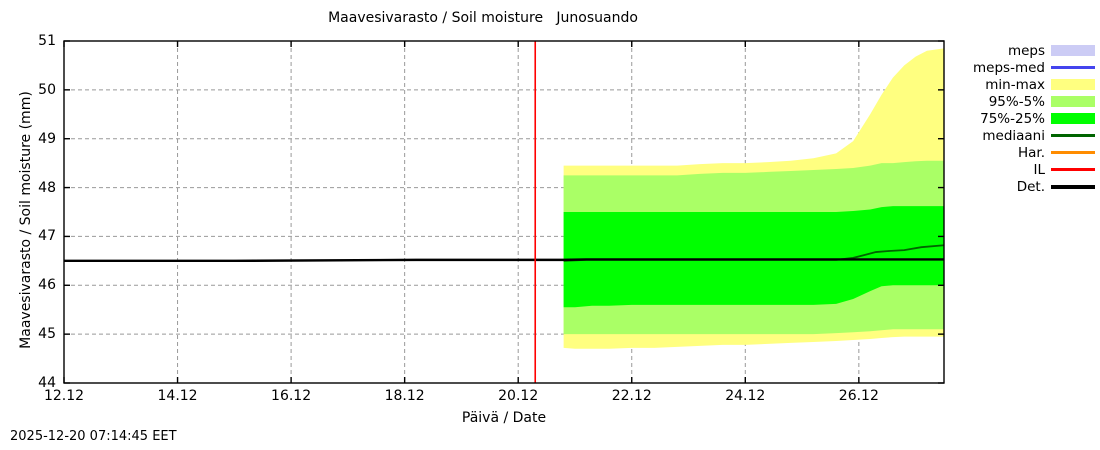 This screenshot has width=1100, height=450. What do you see at coordinates (504, 418) in the screenshot?
I see `x-axis-label: Päivä / Date` at bounding box center [504, 418].